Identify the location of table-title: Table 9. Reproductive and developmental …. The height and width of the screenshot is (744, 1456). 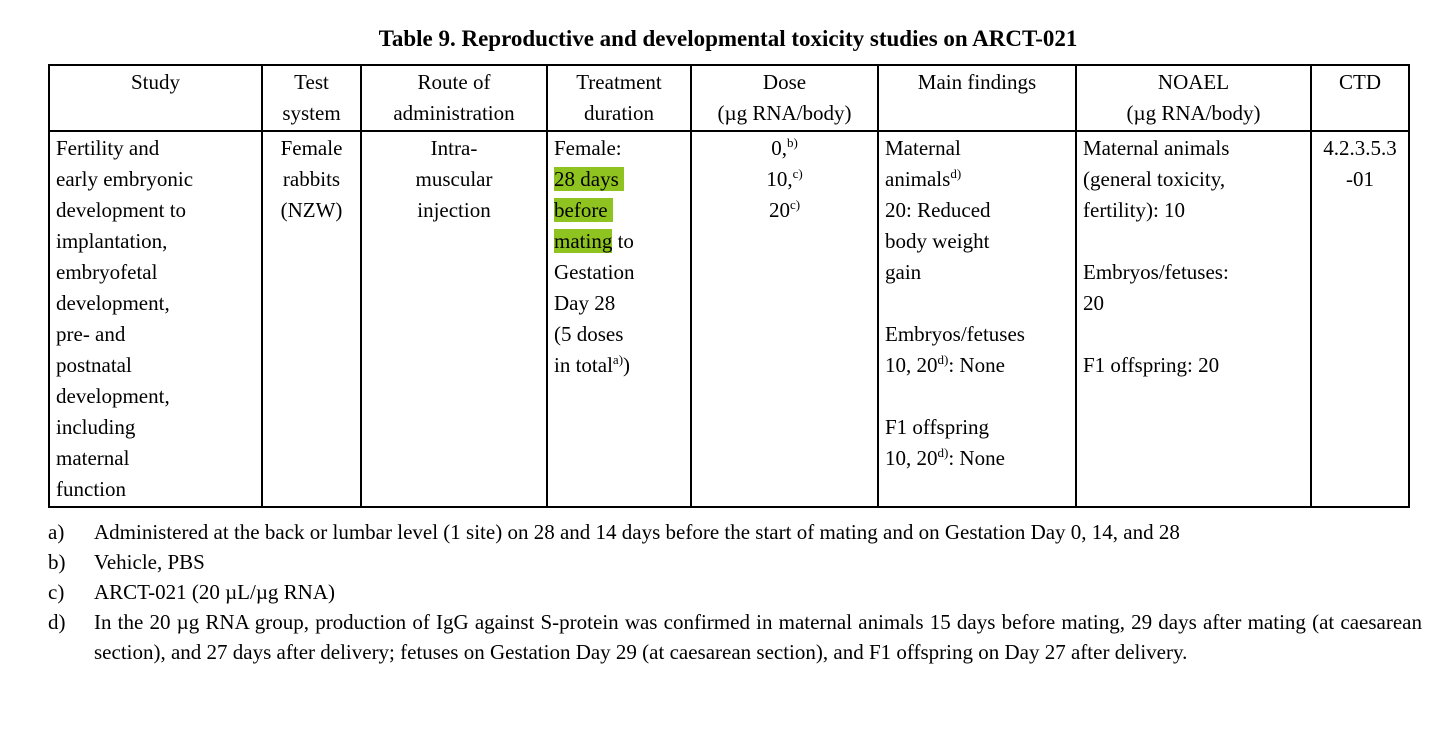
(728, 38).